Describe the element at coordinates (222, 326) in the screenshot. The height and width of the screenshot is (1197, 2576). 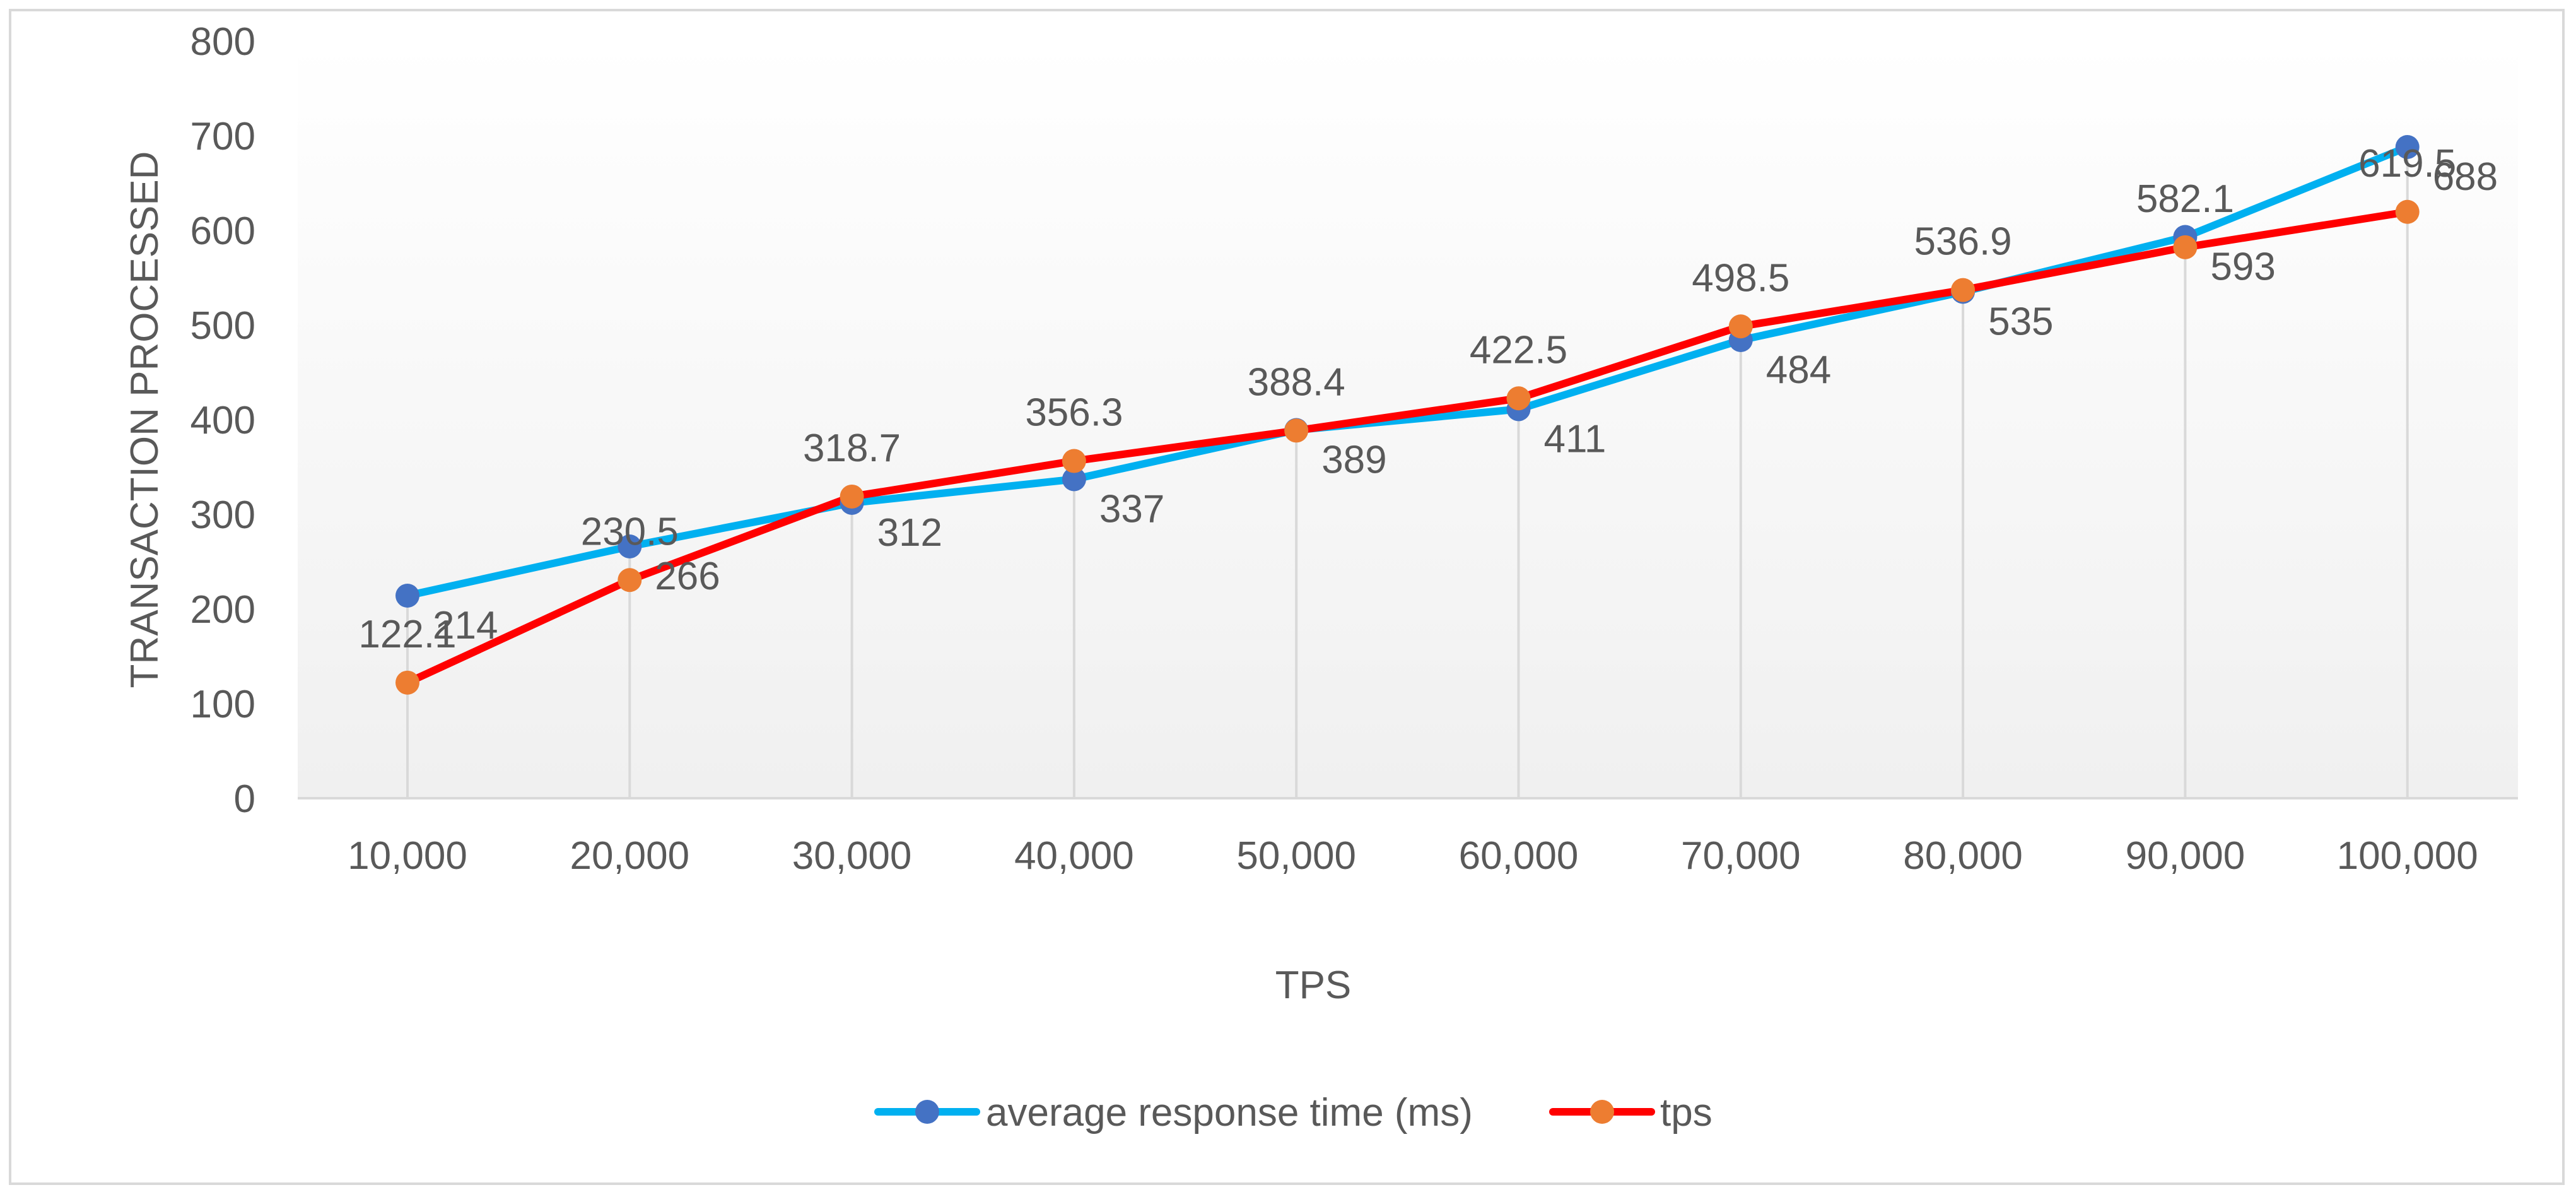
I see `y-tick-label: 500` at that location.